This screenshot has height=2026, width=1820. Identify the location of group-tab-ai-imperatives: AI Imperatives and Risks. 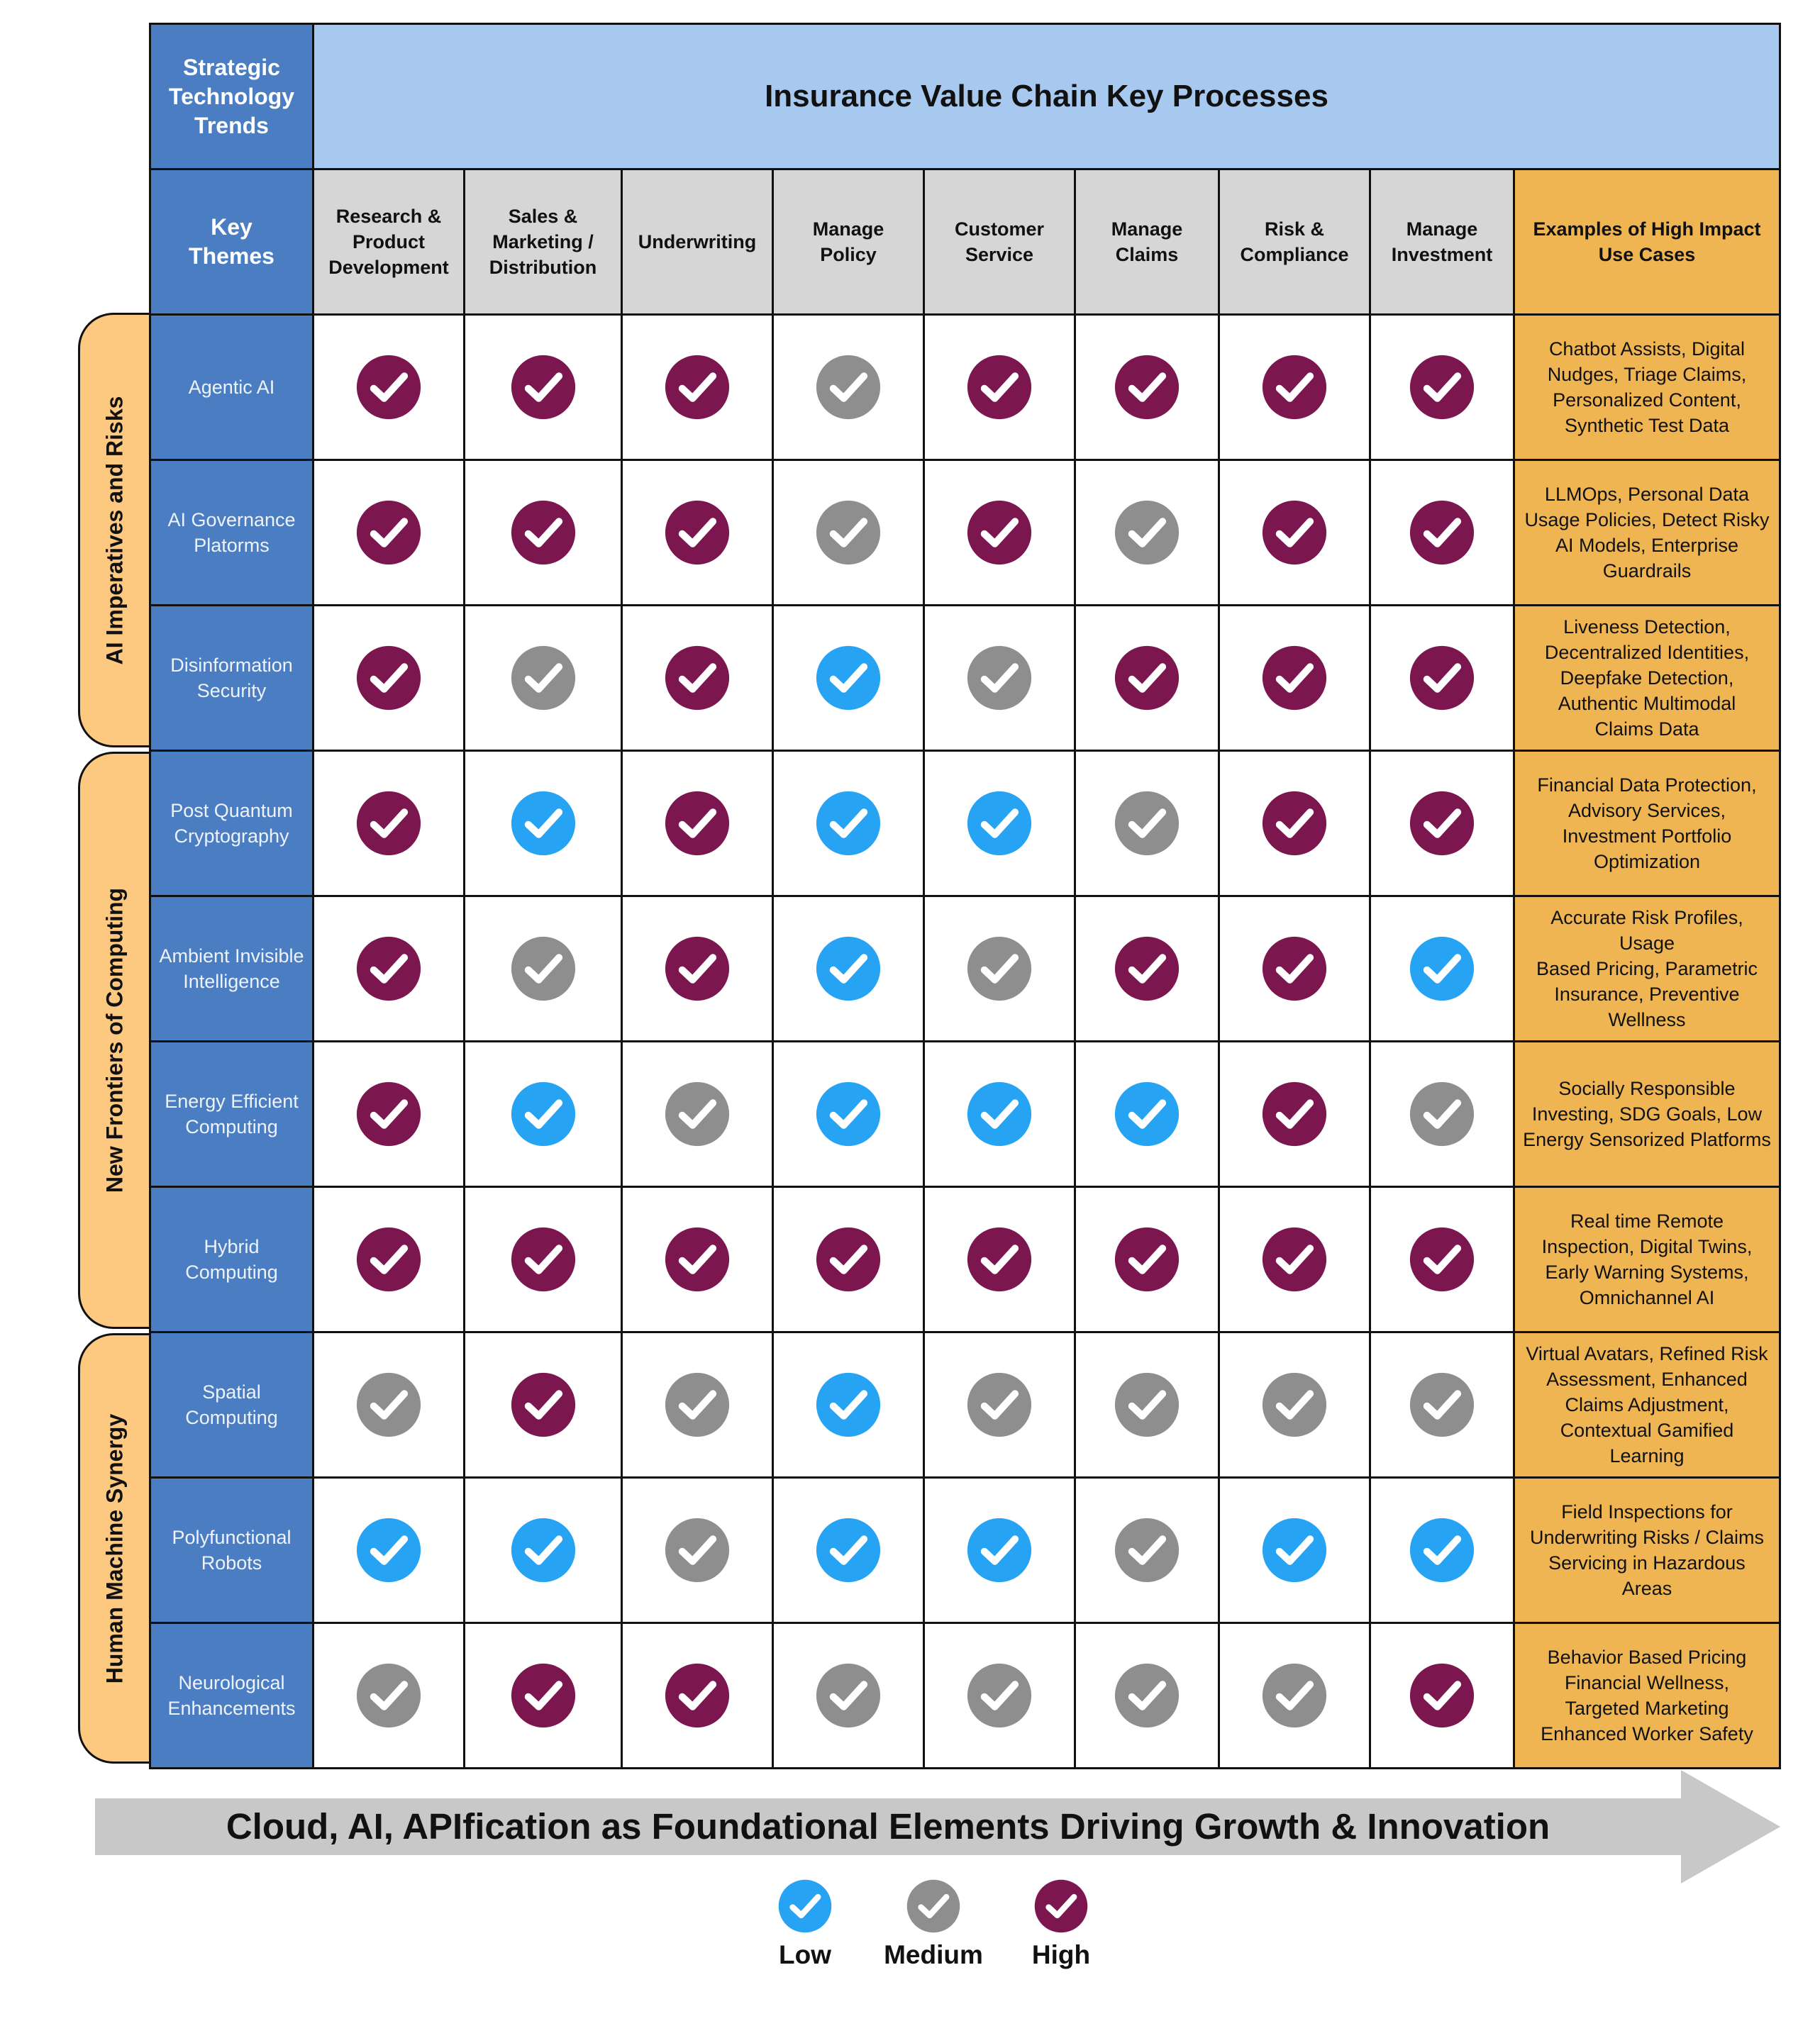
(114, 530).